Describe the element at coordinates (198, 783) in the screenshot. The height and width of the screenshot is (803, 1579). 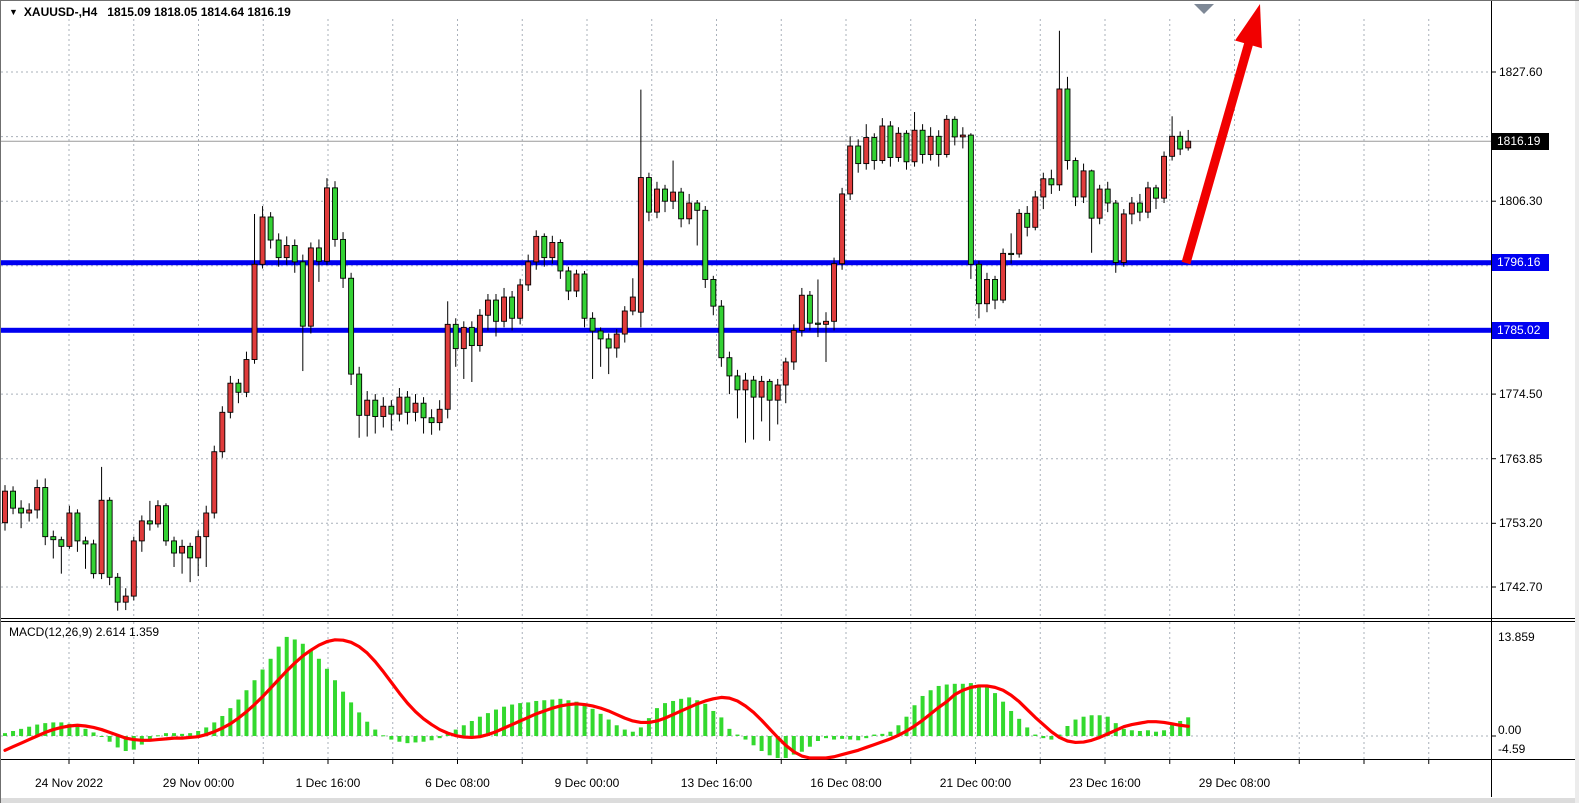
I see `time-axis-label-2: 29 Nov 00:00` at that location.